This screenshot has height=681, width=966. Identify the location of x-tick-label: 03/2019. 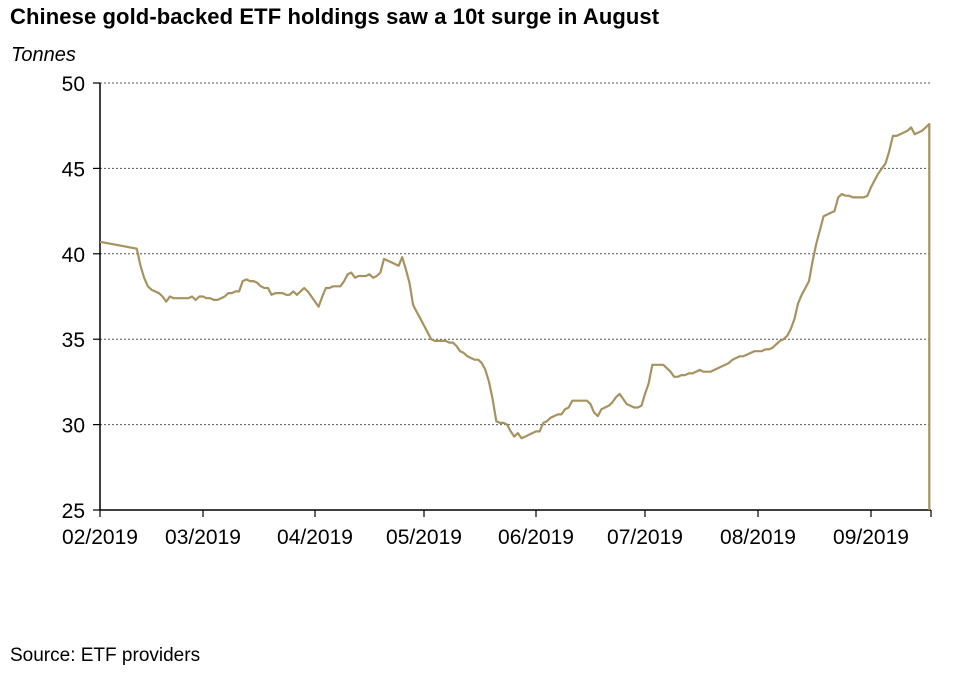
(203, 537).